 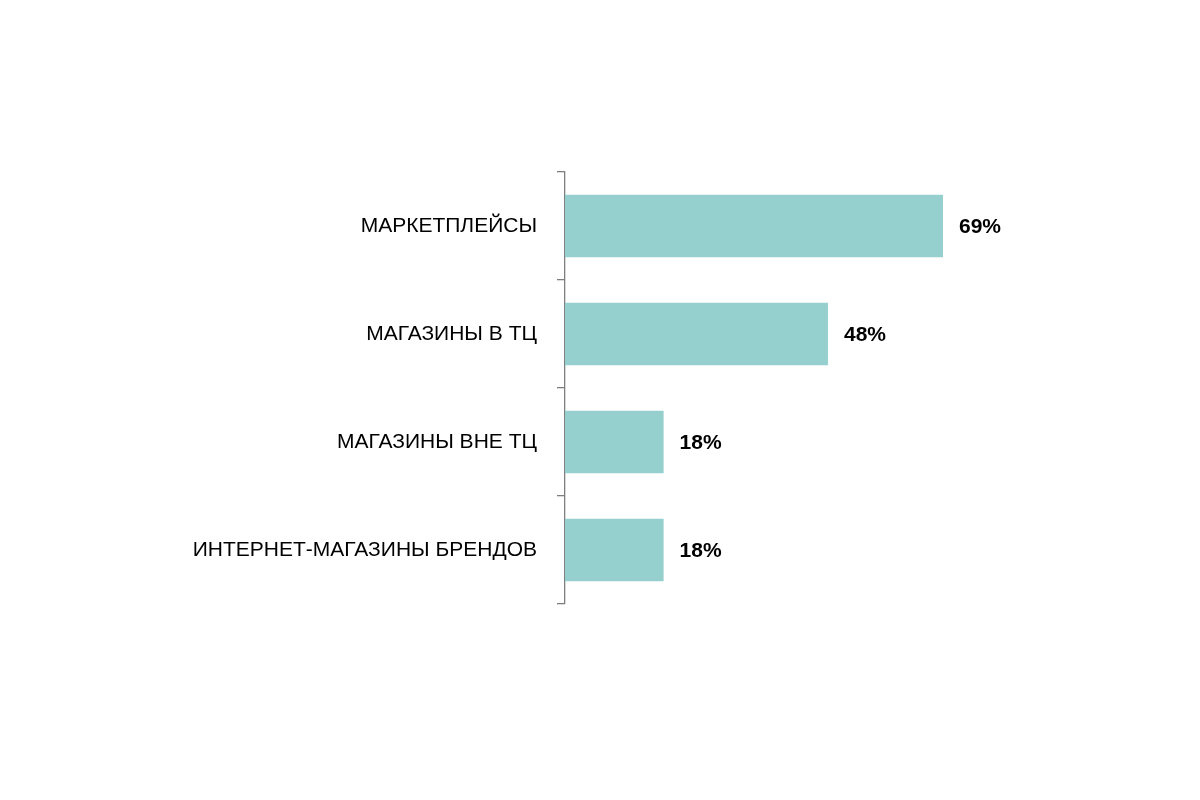 What do you see at coordinates (437, 440) in the screenshot?
I see `y-tick-label: МАГАЗИНЫ ВНЕ ТЦ` at bounding box center [437, 440].